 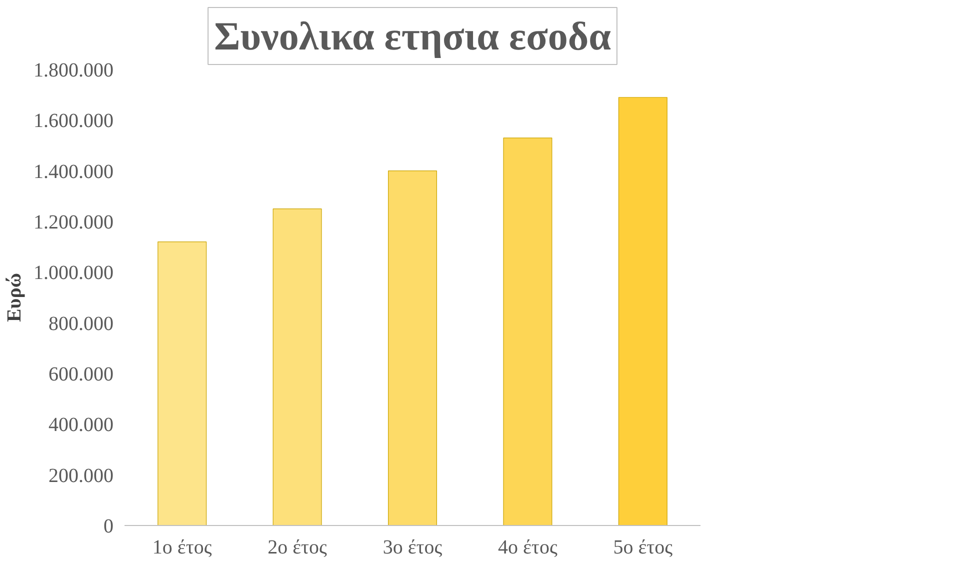 I want to click on x-tick-label: 2ο έτος, so click(x=298, y=547).